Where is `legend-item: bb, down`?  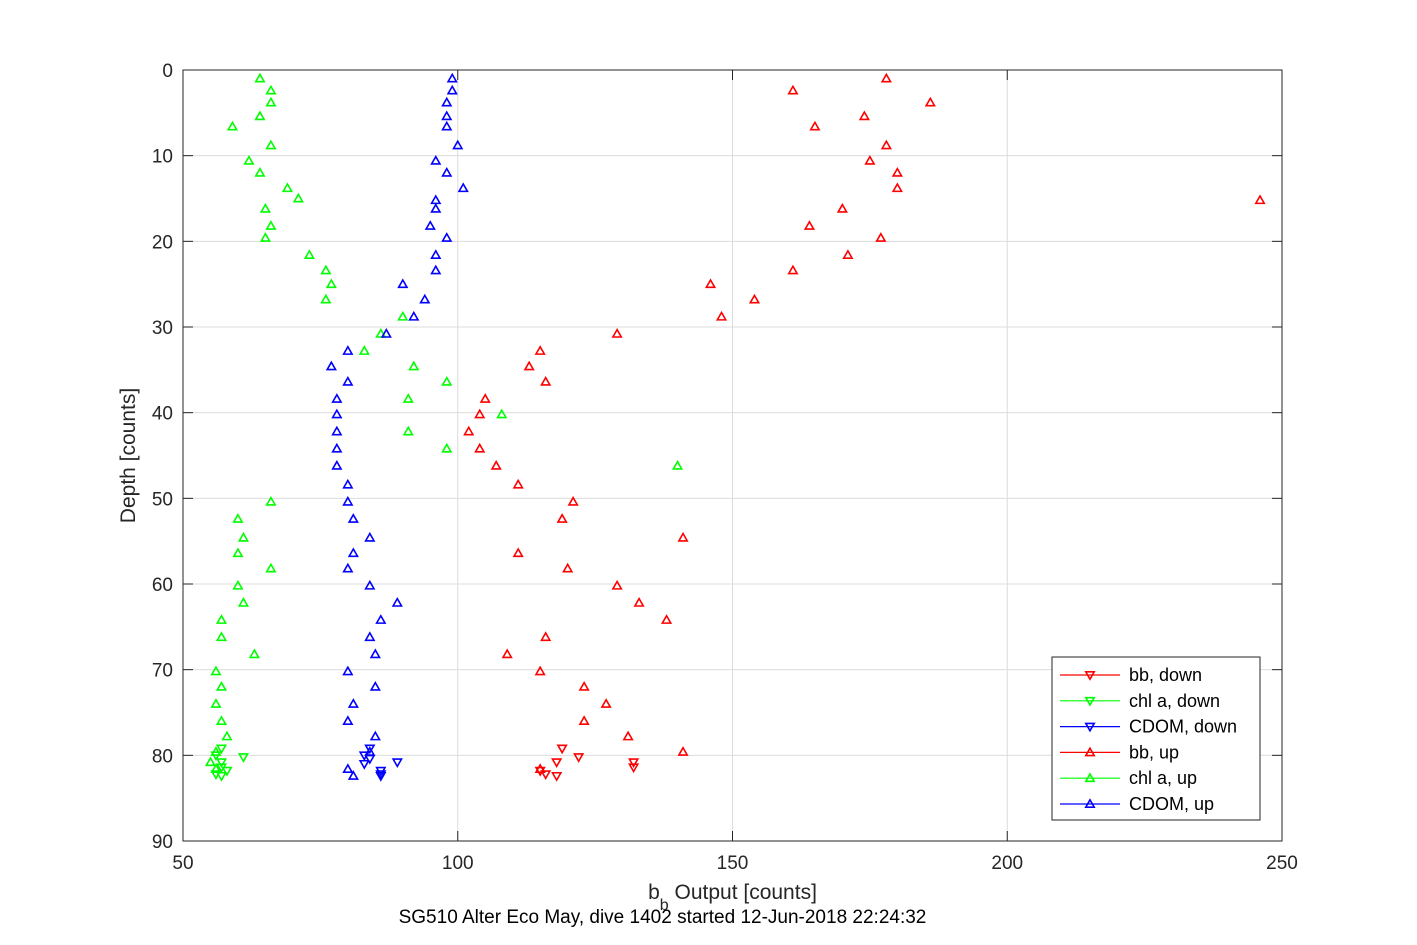
legend-item: bb, down is located at coordinates (1131, 675).